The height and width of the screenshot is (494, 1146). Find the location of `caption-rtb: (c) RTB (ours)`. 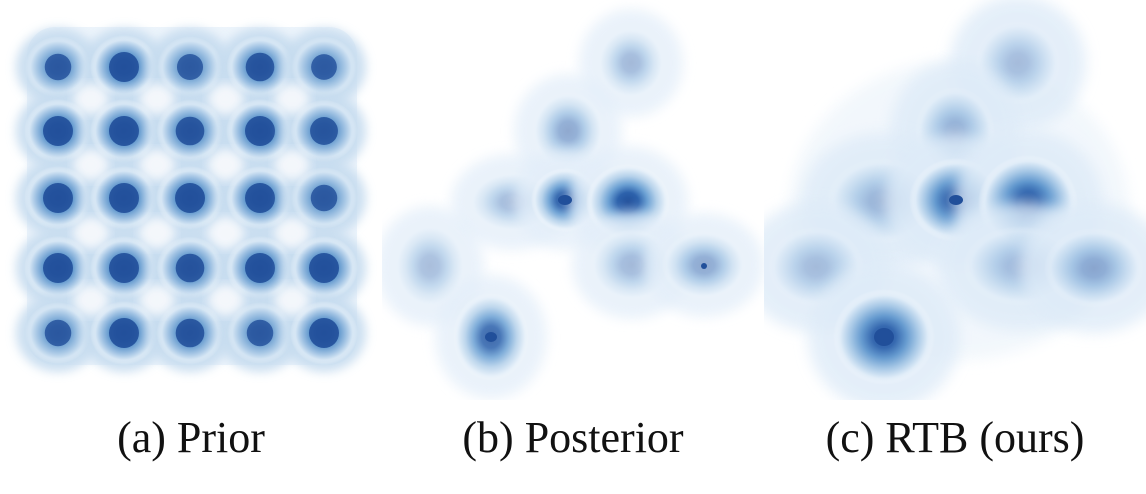

caption-rtb: (c) RTB (ours) is located at coordinates (955, 437).